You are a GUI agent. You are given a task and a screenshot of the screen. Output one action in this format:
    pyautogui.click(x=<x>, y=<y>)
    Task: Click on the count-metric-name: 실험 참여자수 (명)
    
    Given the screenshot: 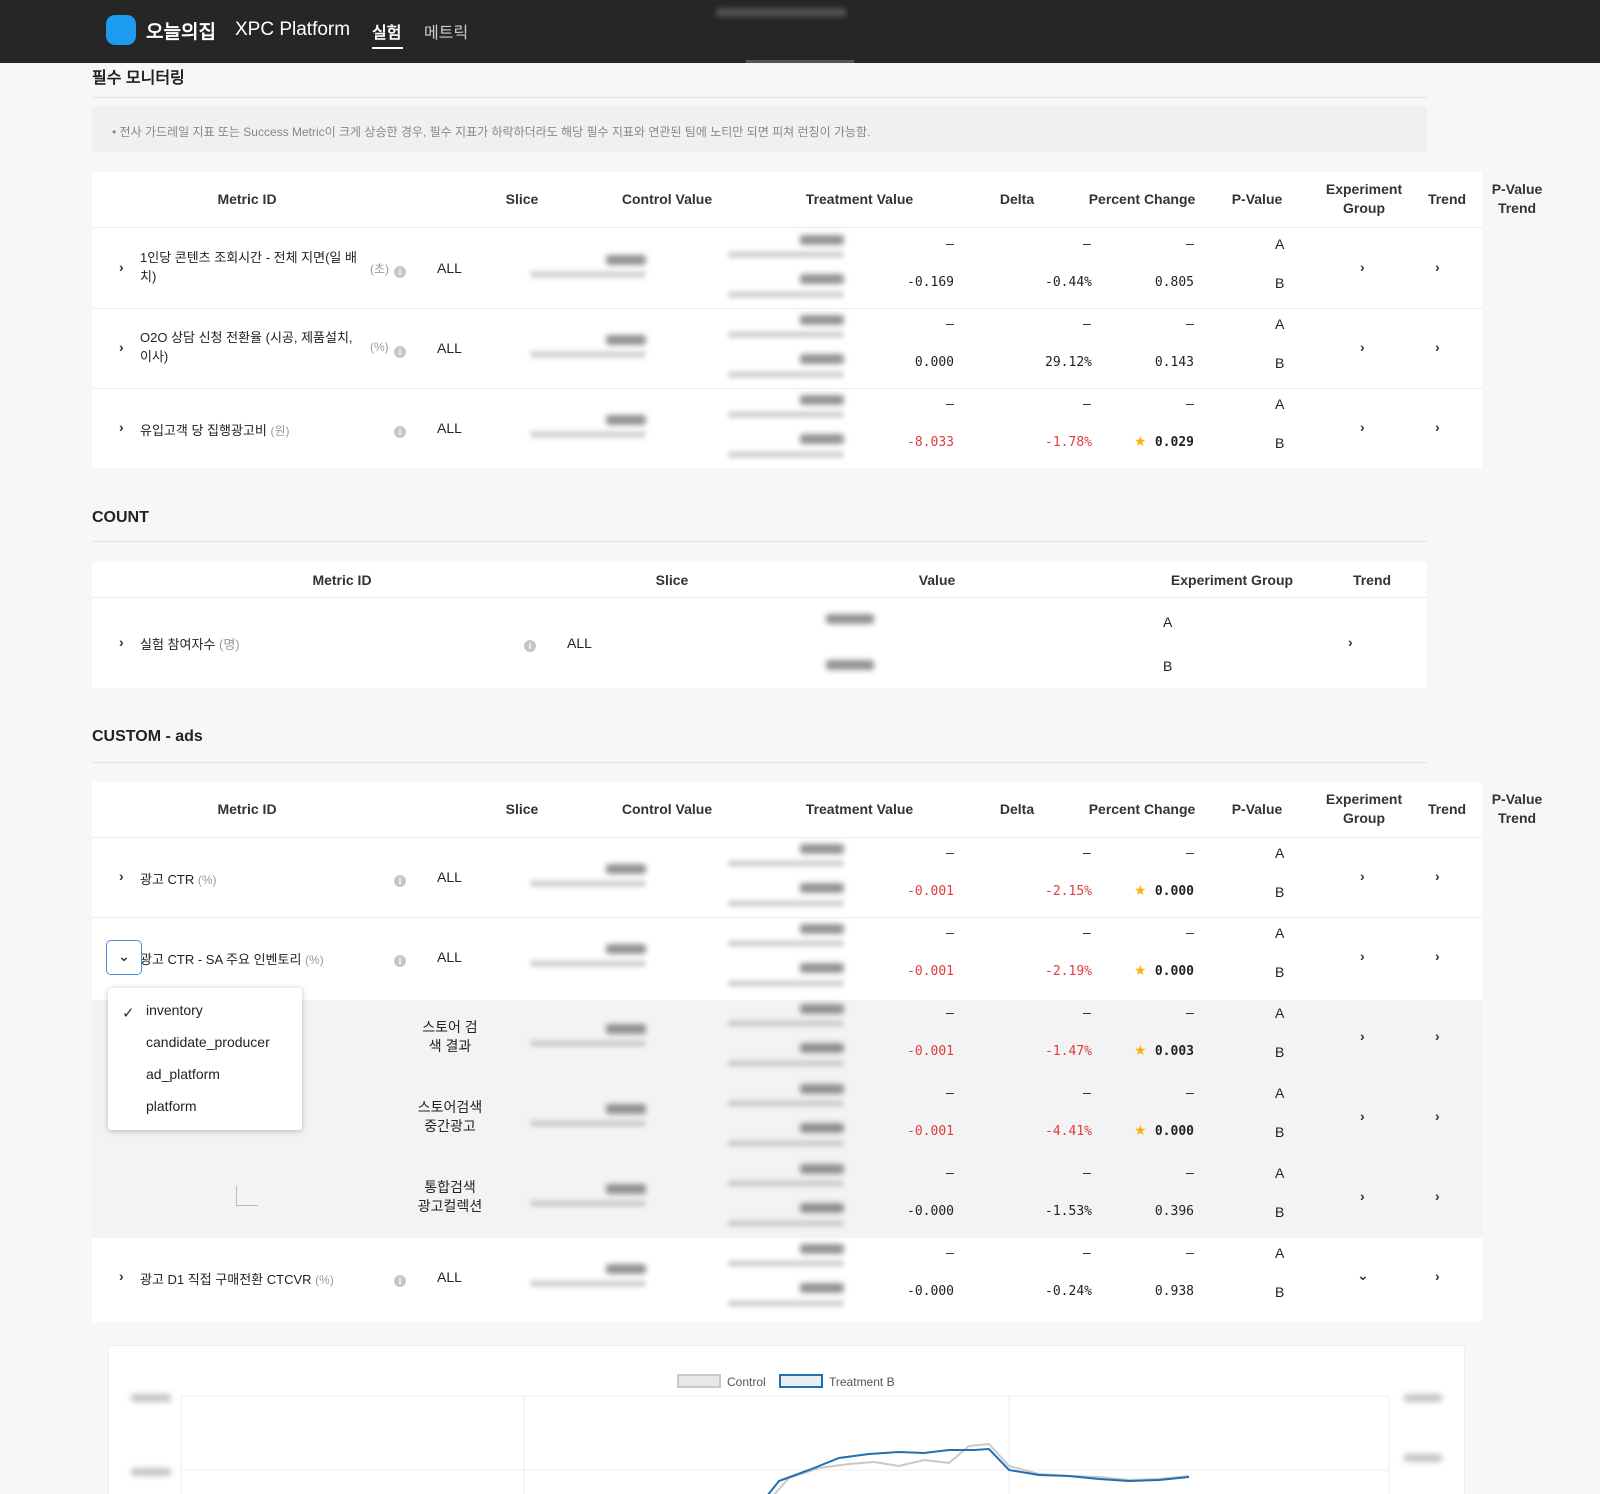 What is the action you would take?
    pyautogui.click(x=190, y=643)
    